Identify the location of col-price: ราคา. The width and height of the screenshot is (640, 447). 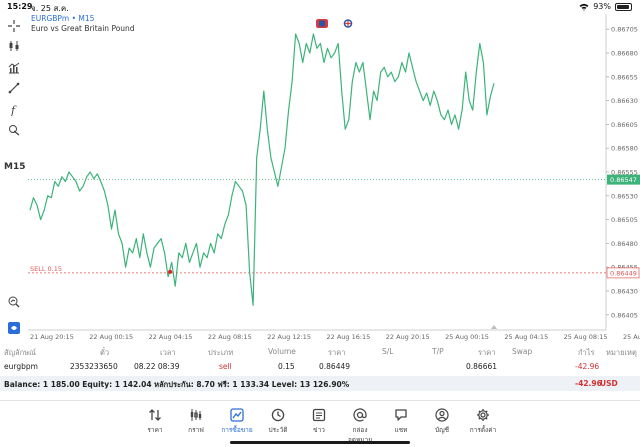
(487, 352).